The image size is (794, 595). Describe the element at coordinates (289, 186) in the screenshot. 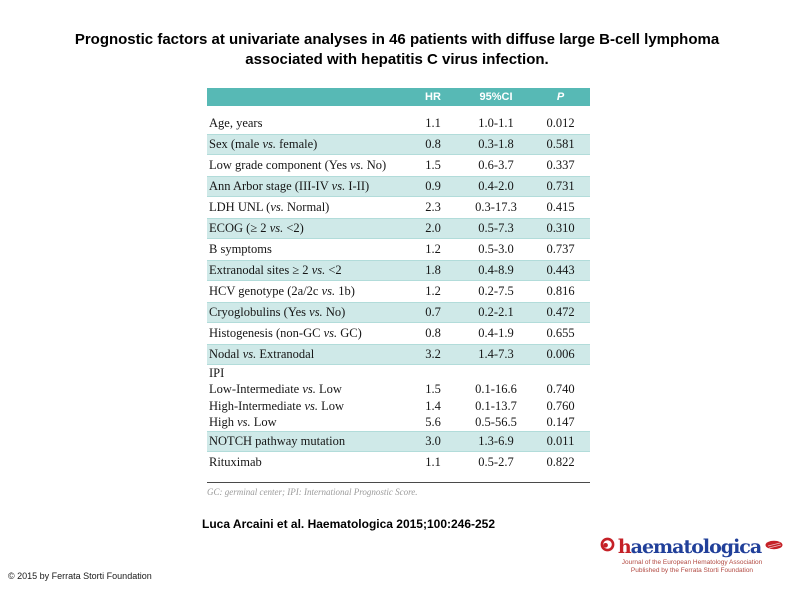

I see `row-label: Ann Arbor stage (III-IV vs. I-II)` at that location.